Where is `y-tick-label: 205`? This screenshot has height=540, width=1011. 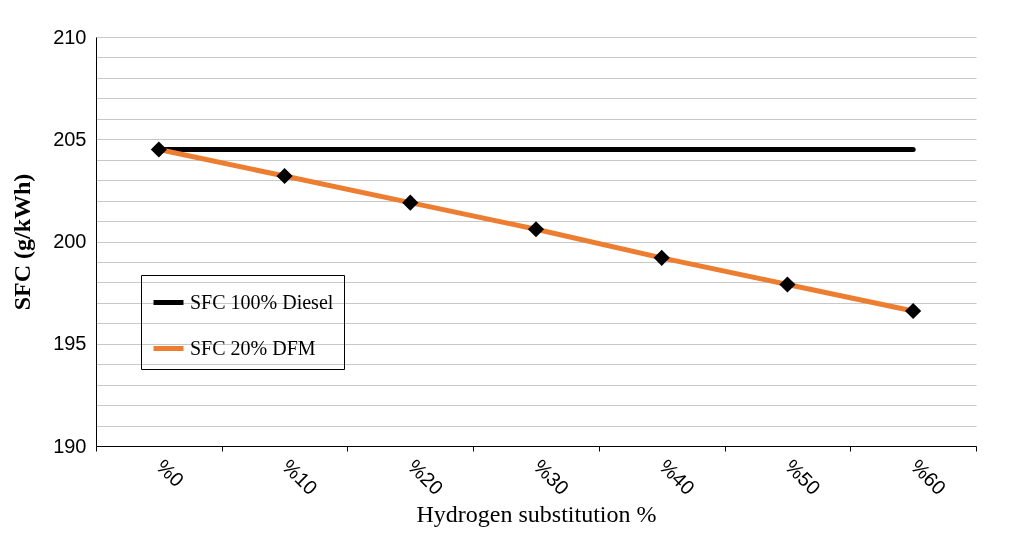 y-tick-label: 205 is located at coordinates (70, 138).